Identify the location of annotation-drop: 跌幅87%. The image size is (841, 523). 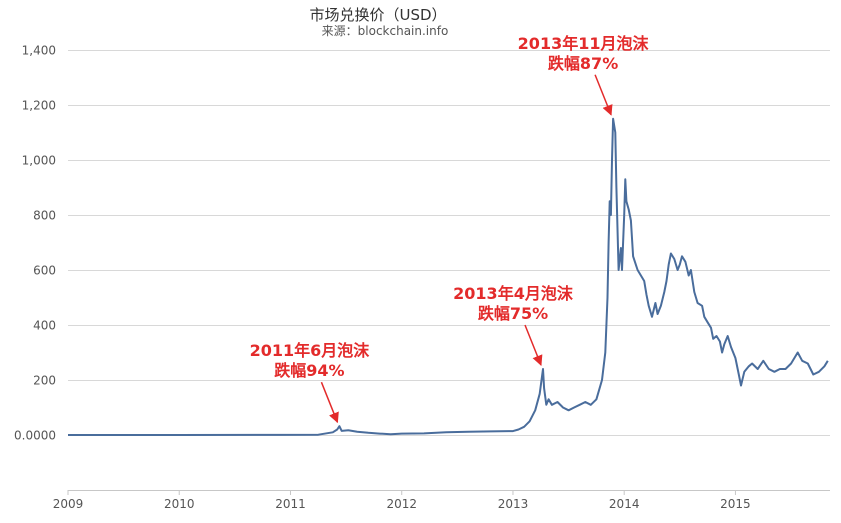
(583, 63).